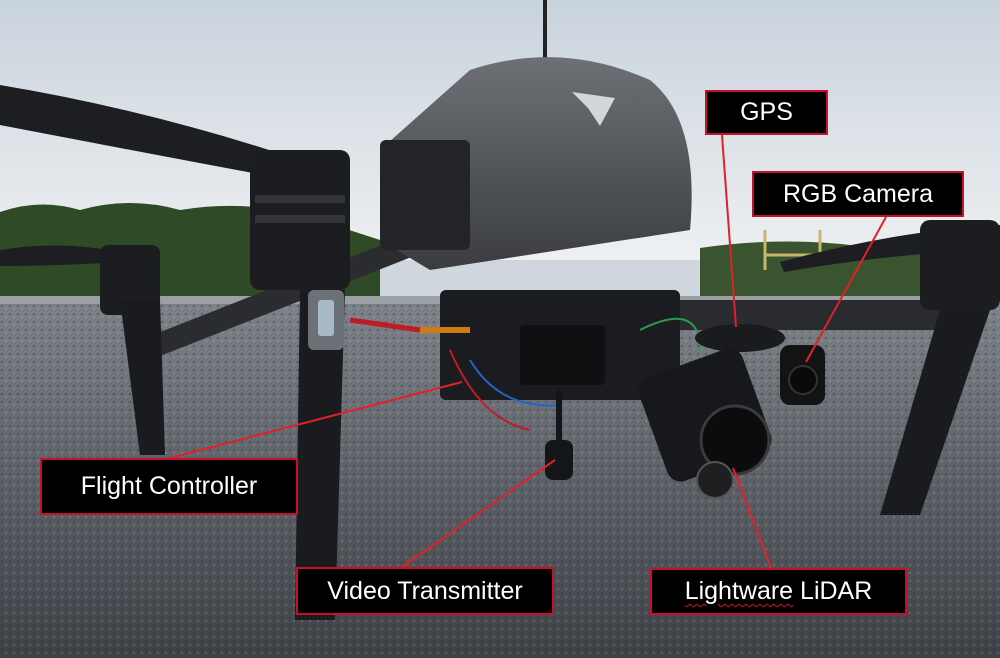 This screenshot has height=658, width=1000. I want to click on motor-left, so click(300, 220).